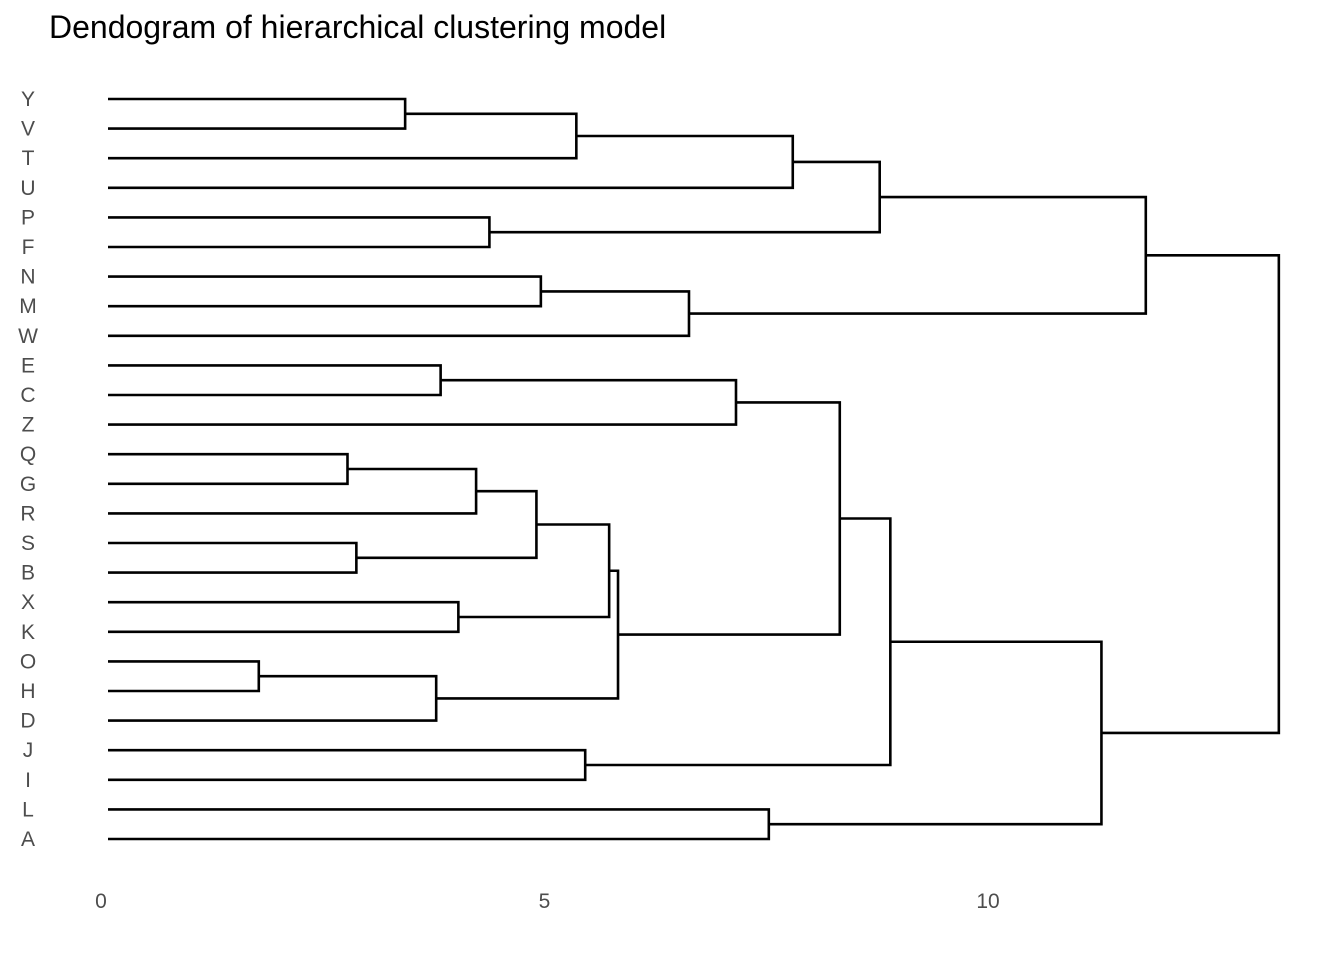 This screenshot has width=1344, height=960. I want to click on merge-branch-m3, so click(233, 557).